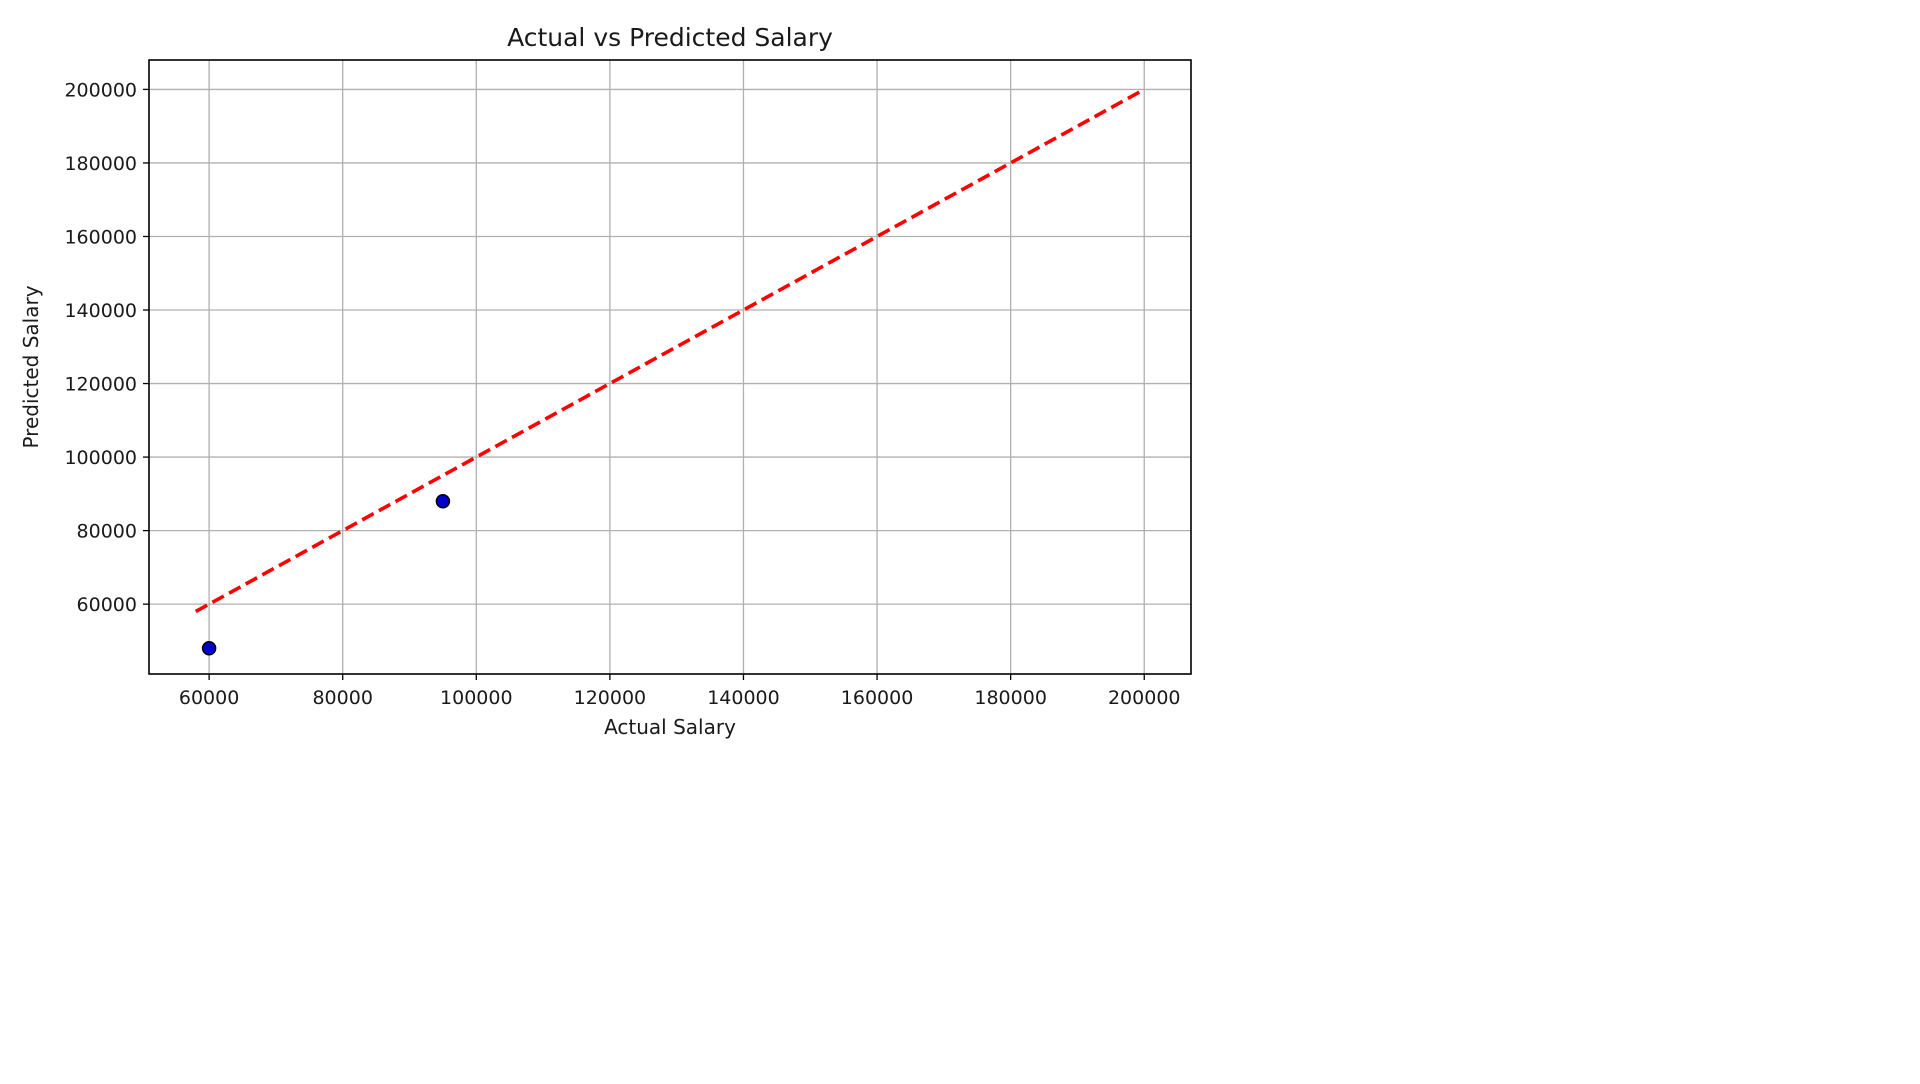 The image size is (1920, 1084). What do you see at coordinates (100, 311) in the screenshot?
I see `y-tick-label: 140000` at bounding box center [100, 311].